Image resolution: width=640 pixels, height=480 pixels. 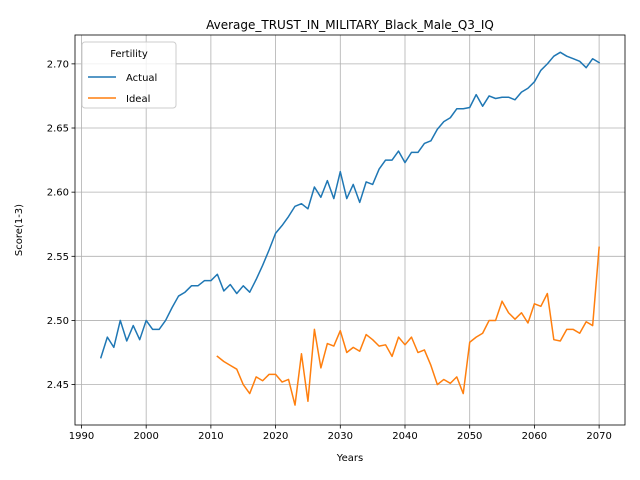 I want to click on y-tick-label: 2.55, so click(x=58, y=257).